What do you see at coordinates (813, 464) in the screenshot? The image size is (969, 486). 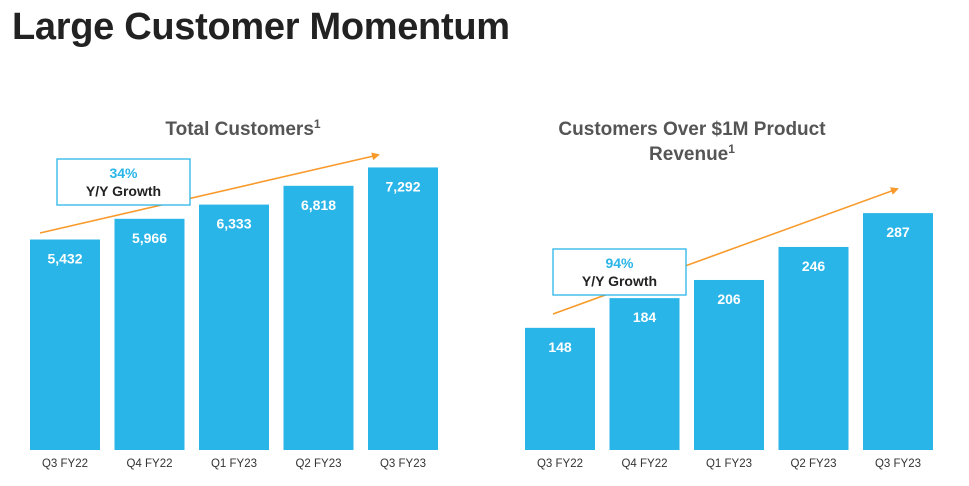 I see `chart-2-x-tick-label: Q2 FY23` at bounding box center [813, 464].